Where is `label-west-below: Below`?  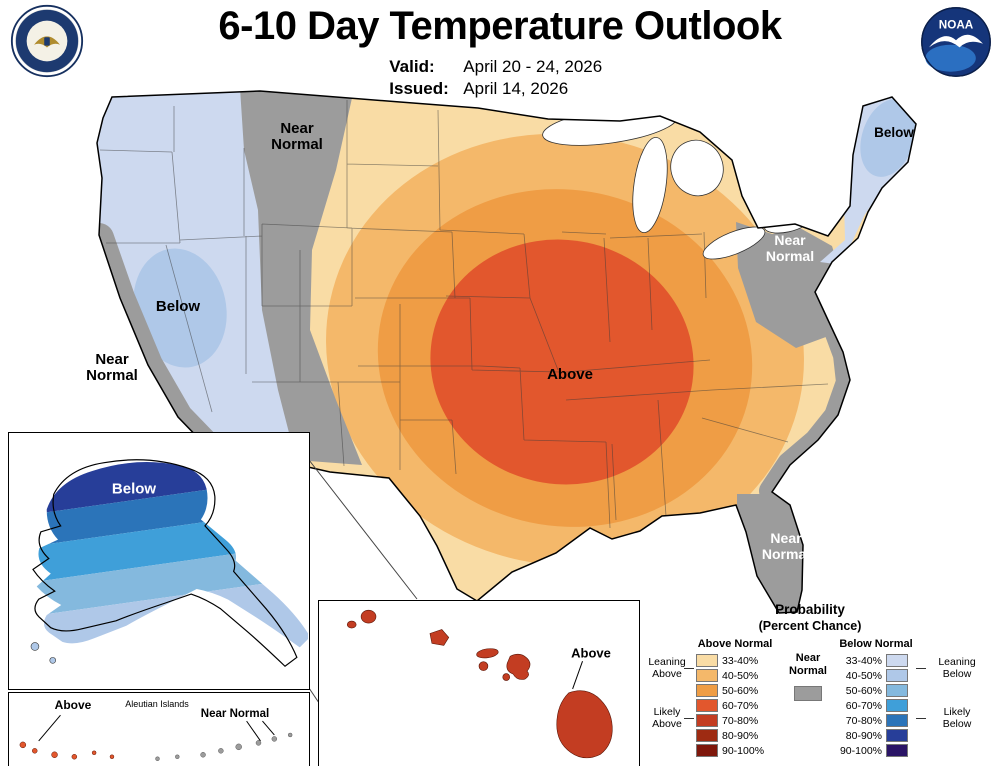 label-west-below: Below is located at coordinates (178, 306).